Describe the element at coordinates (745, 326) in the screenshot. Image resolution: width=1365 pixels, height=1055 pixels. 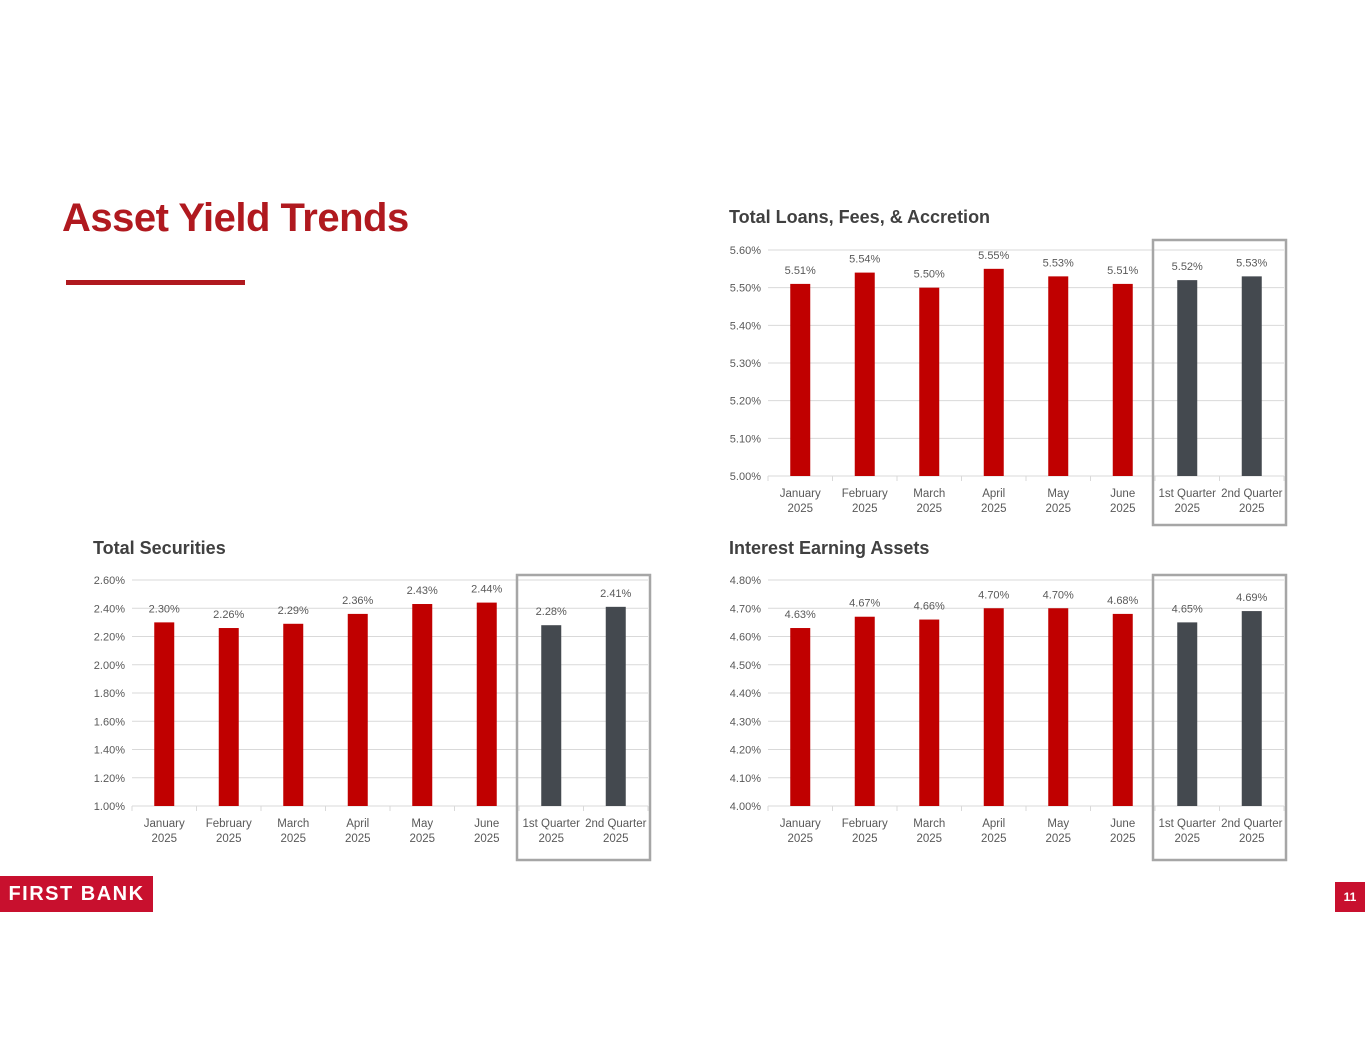
I see `y-tick-label: 5.40%` at that location.